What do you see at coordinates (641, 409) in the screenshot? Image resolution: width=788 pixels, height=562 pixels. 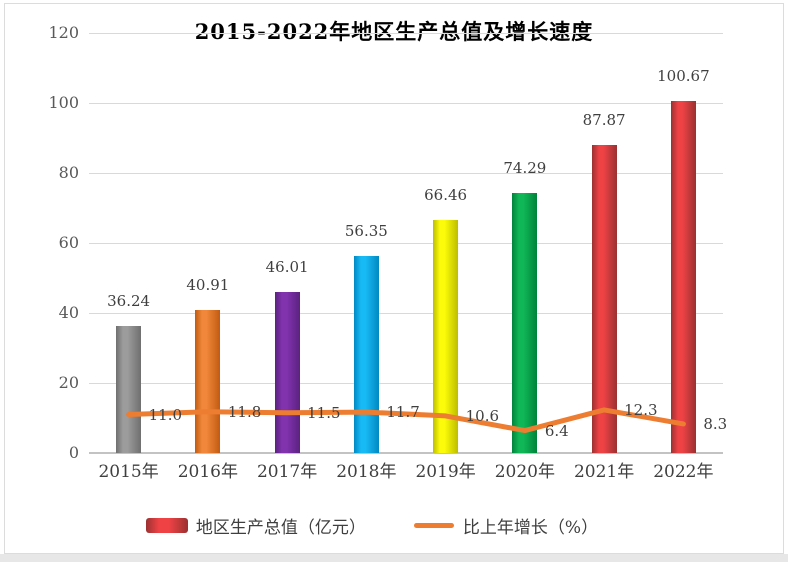 I see `line-value-label: 12.3` at bounding box center [641, 409].